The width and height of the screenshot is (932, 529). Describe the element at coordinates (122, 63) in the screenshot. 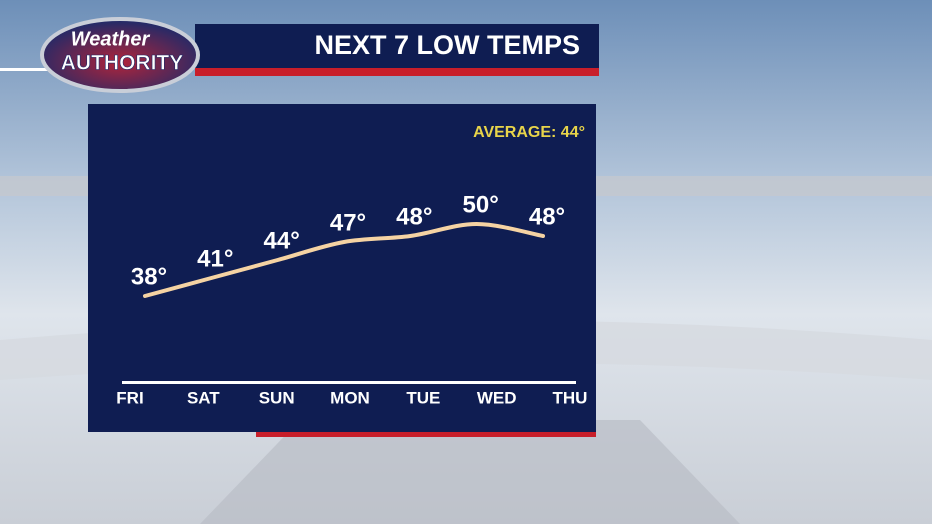

I see `logo-text: AUTHORITY` at that location.